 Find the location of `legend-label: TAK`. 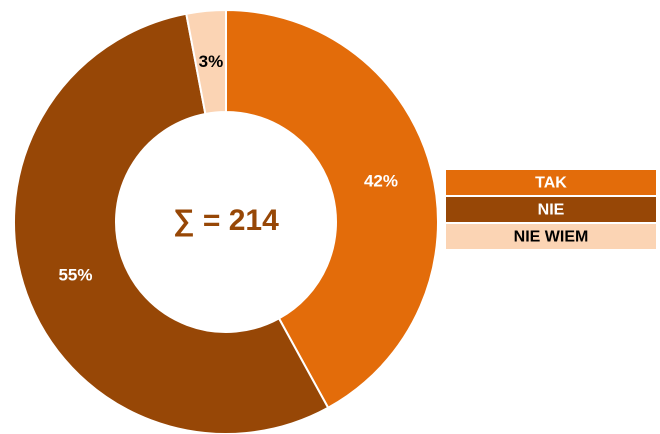

legend-label: TAK is located at coordinates (551, 183).